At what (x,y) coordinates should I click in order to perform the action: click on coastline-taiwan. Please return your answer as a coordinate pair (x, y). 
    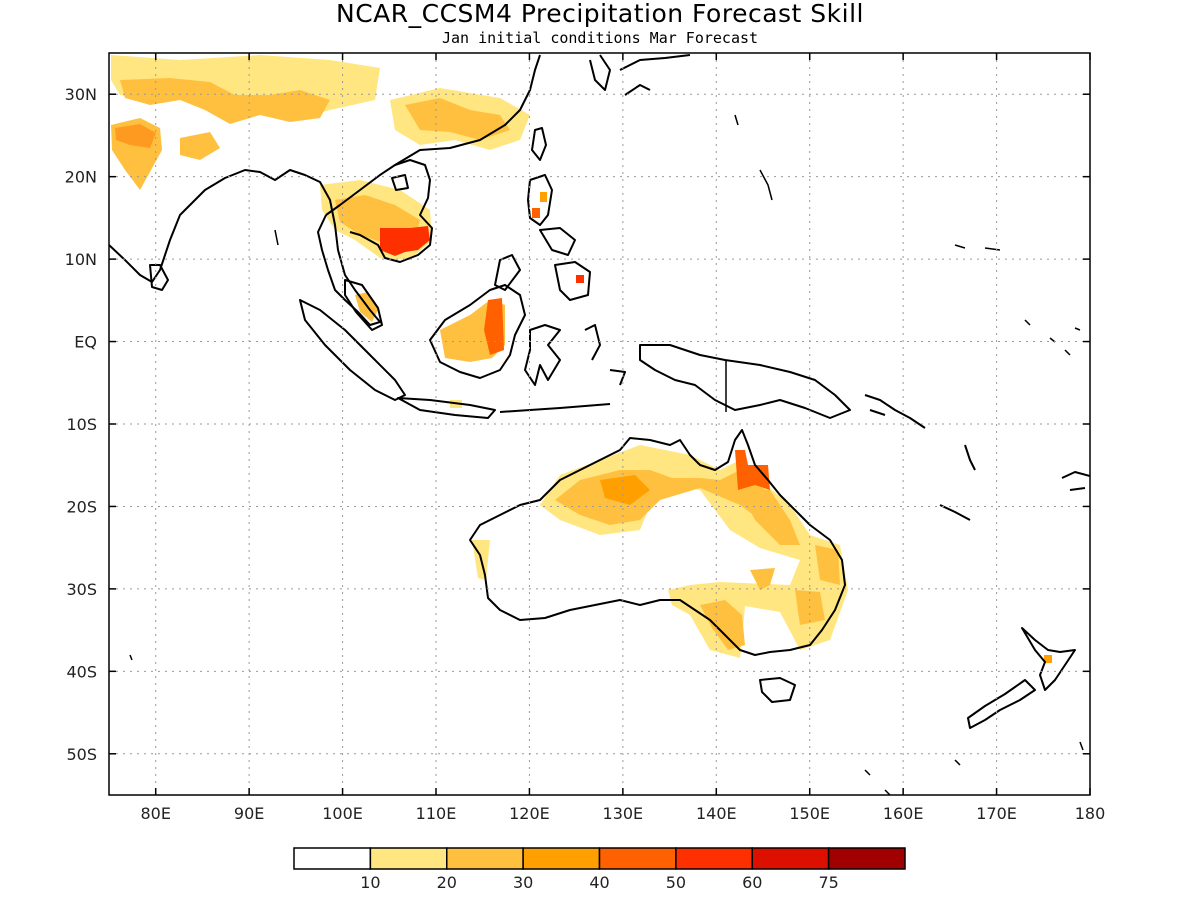
    Looking at the image, I should click on (539, 144).